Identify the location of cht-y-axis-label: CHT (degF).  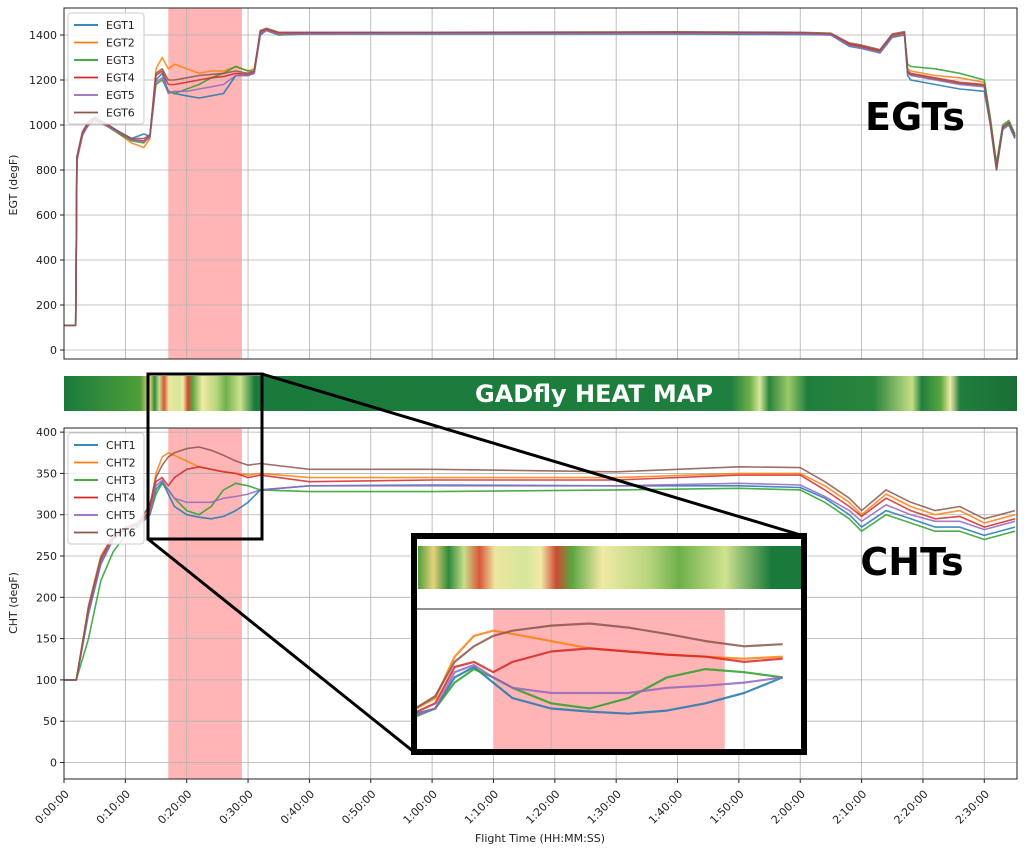
(13, 603).